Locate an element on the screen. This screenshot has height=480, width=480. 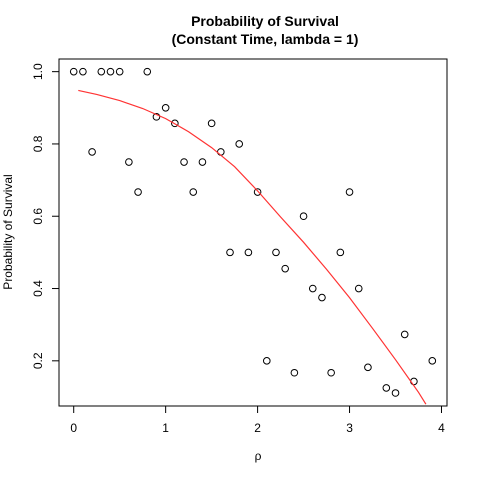
y-tick-label: 0.6 is located at coordinates (38, 216).